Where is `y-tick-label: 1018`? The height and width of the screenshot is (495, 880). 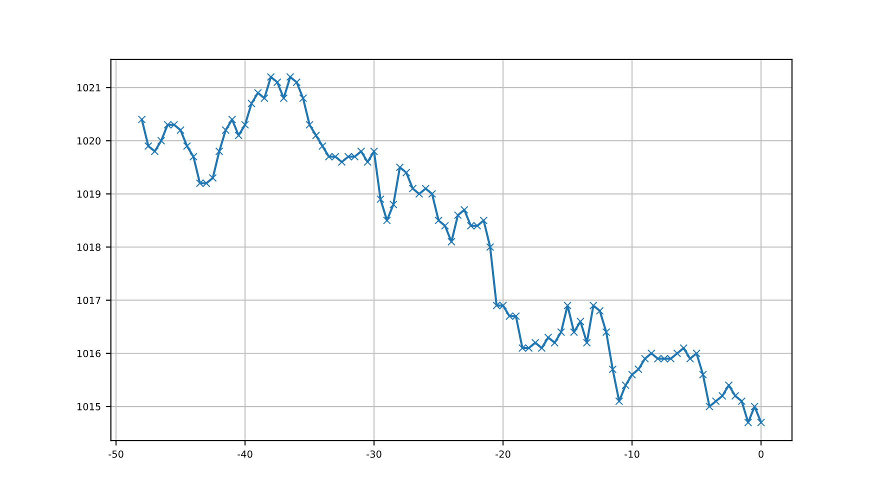
y-tick-label: 1018 is located at coordinates (88, 247).